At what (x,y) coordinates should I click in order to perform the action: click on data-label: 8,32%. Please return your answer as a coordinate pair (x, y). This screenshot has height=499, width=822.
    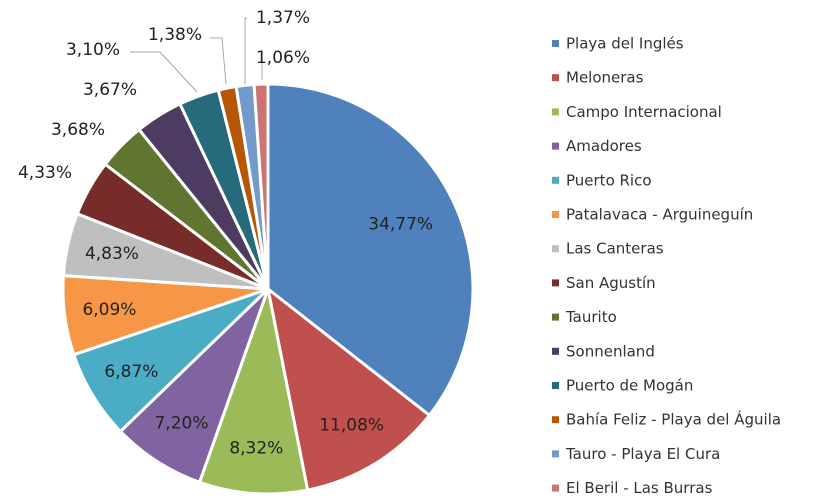
    Looking at the image, I should click on (256, 448).